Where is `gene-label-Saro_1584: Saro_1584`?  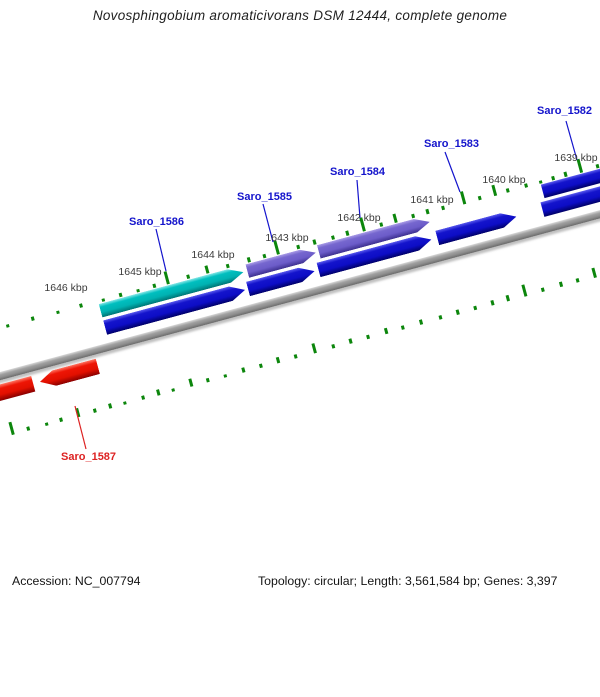
gene-label-Saro_1584: Saro_1584 is located at coordinates (358, 172).